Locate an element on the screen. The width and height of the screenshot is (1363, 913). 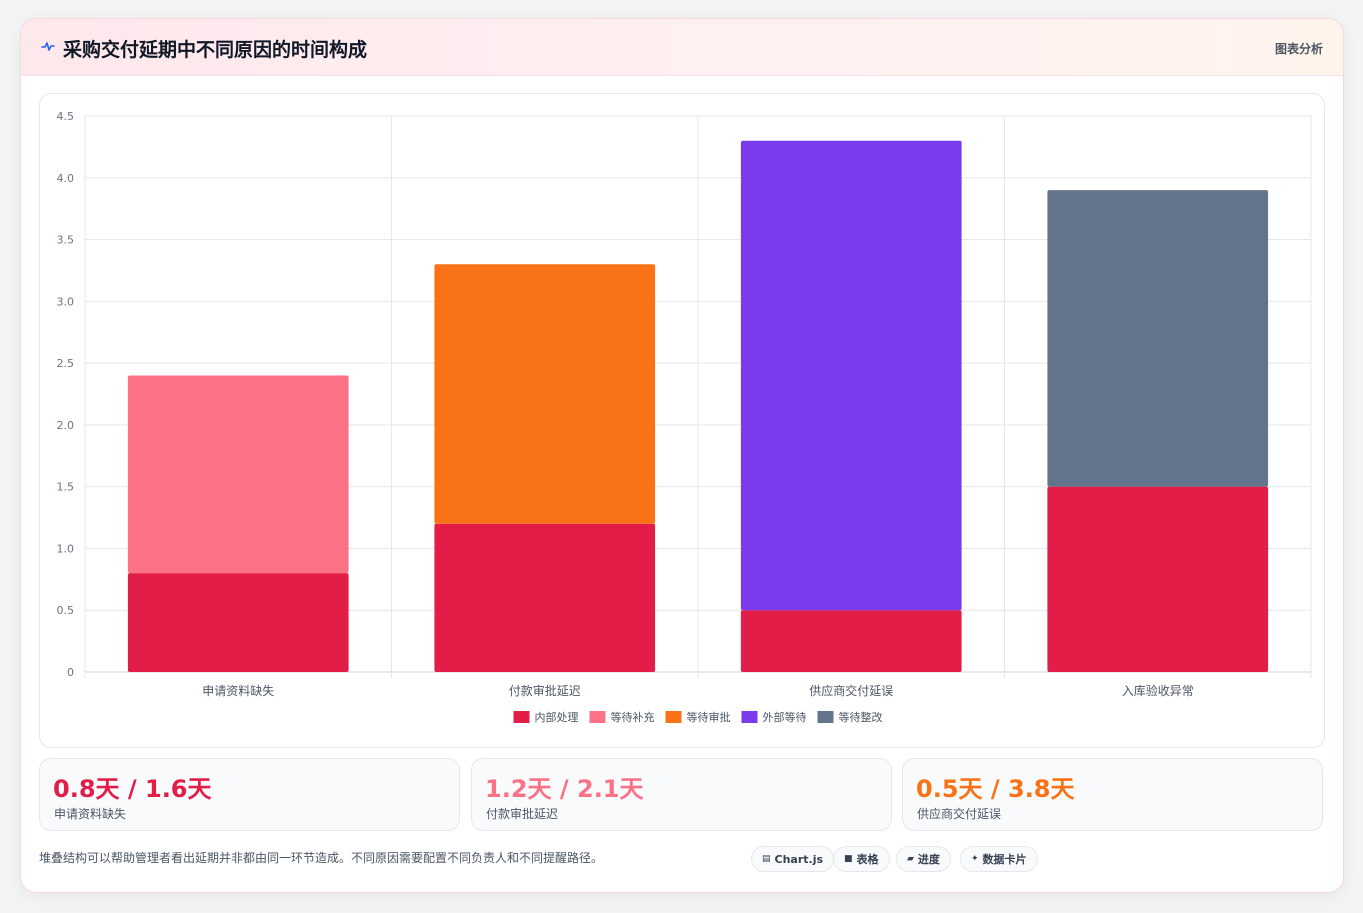
y-tick-label: 3.5 is located at coordinates (66, 240).